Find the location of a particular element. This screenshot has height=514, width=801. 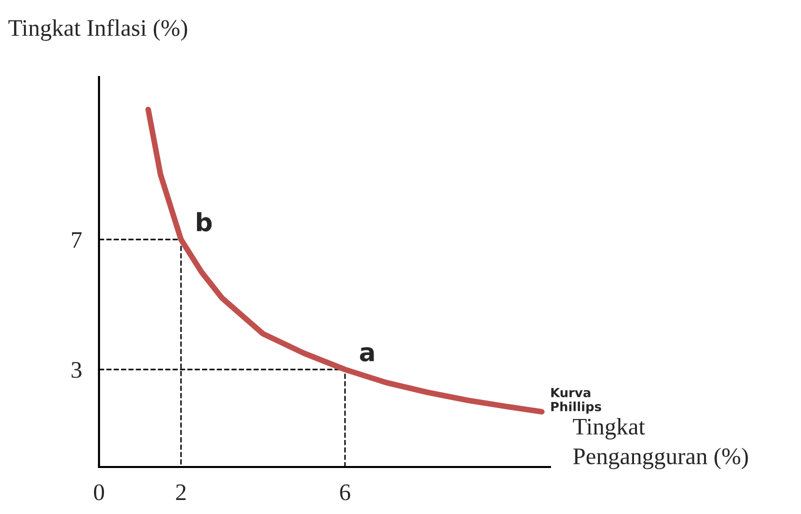

x-tick-label: 6 is located at coordinates (345, 492).